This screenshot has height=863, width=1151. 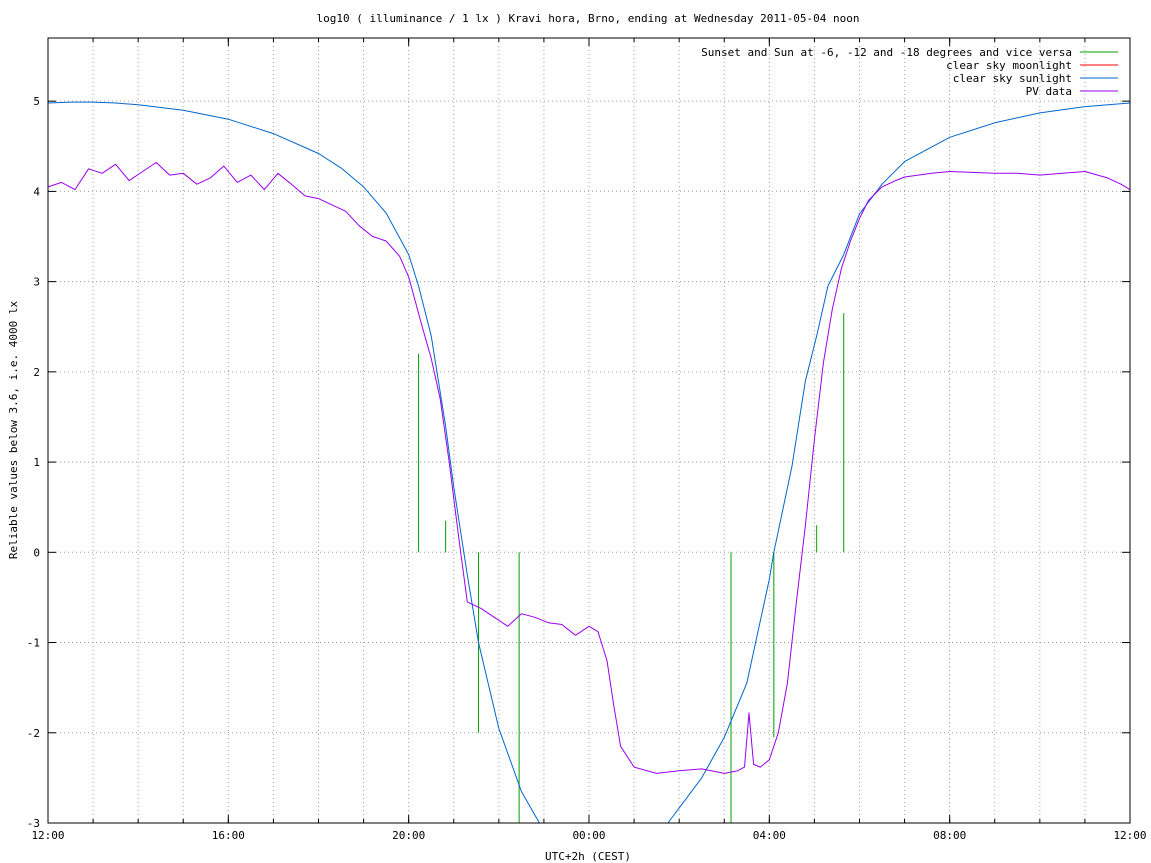 I want to click on x-tick-label: 04:00, so click(x=769, y=835).